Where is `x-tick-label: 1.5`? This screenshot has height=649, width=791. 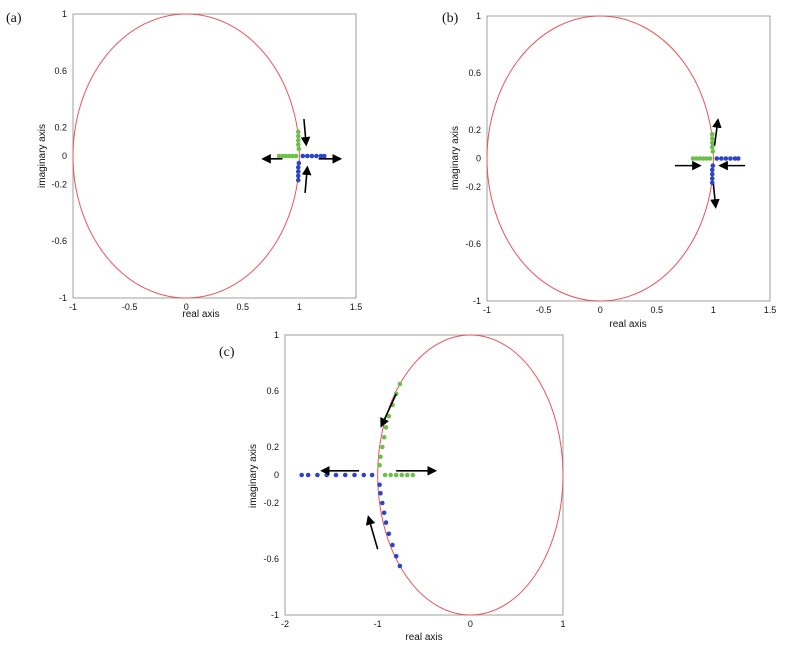
x-tick-label: 1.5 is located at coordinates (770, 310).